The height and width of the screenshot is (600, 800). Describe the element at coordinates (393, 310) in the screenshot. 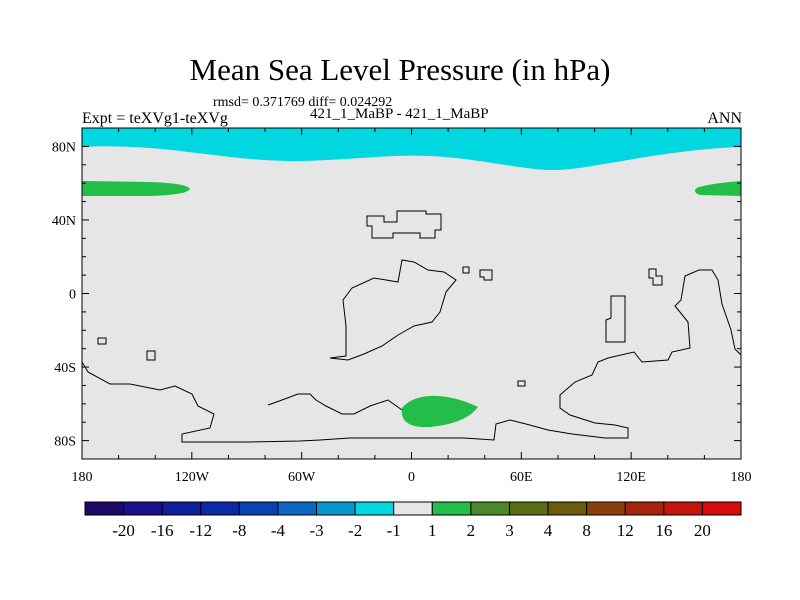

I see `coastline-central-continent` at that location.